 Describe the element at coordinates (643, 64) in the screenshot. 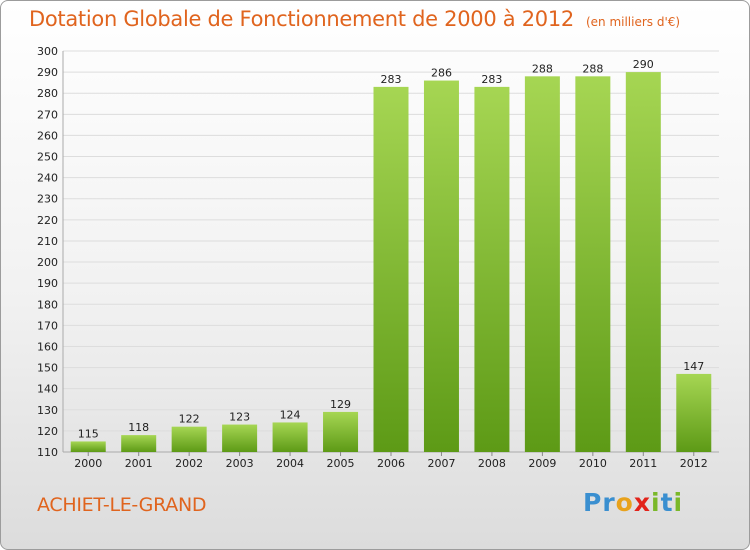

I see `data-label: 290` at that location.